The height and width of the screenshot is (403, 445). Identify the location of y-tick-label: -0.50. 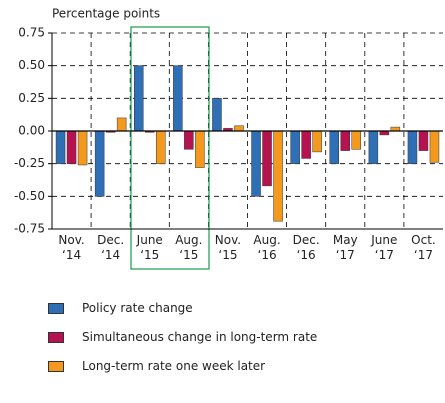
(29, 196).